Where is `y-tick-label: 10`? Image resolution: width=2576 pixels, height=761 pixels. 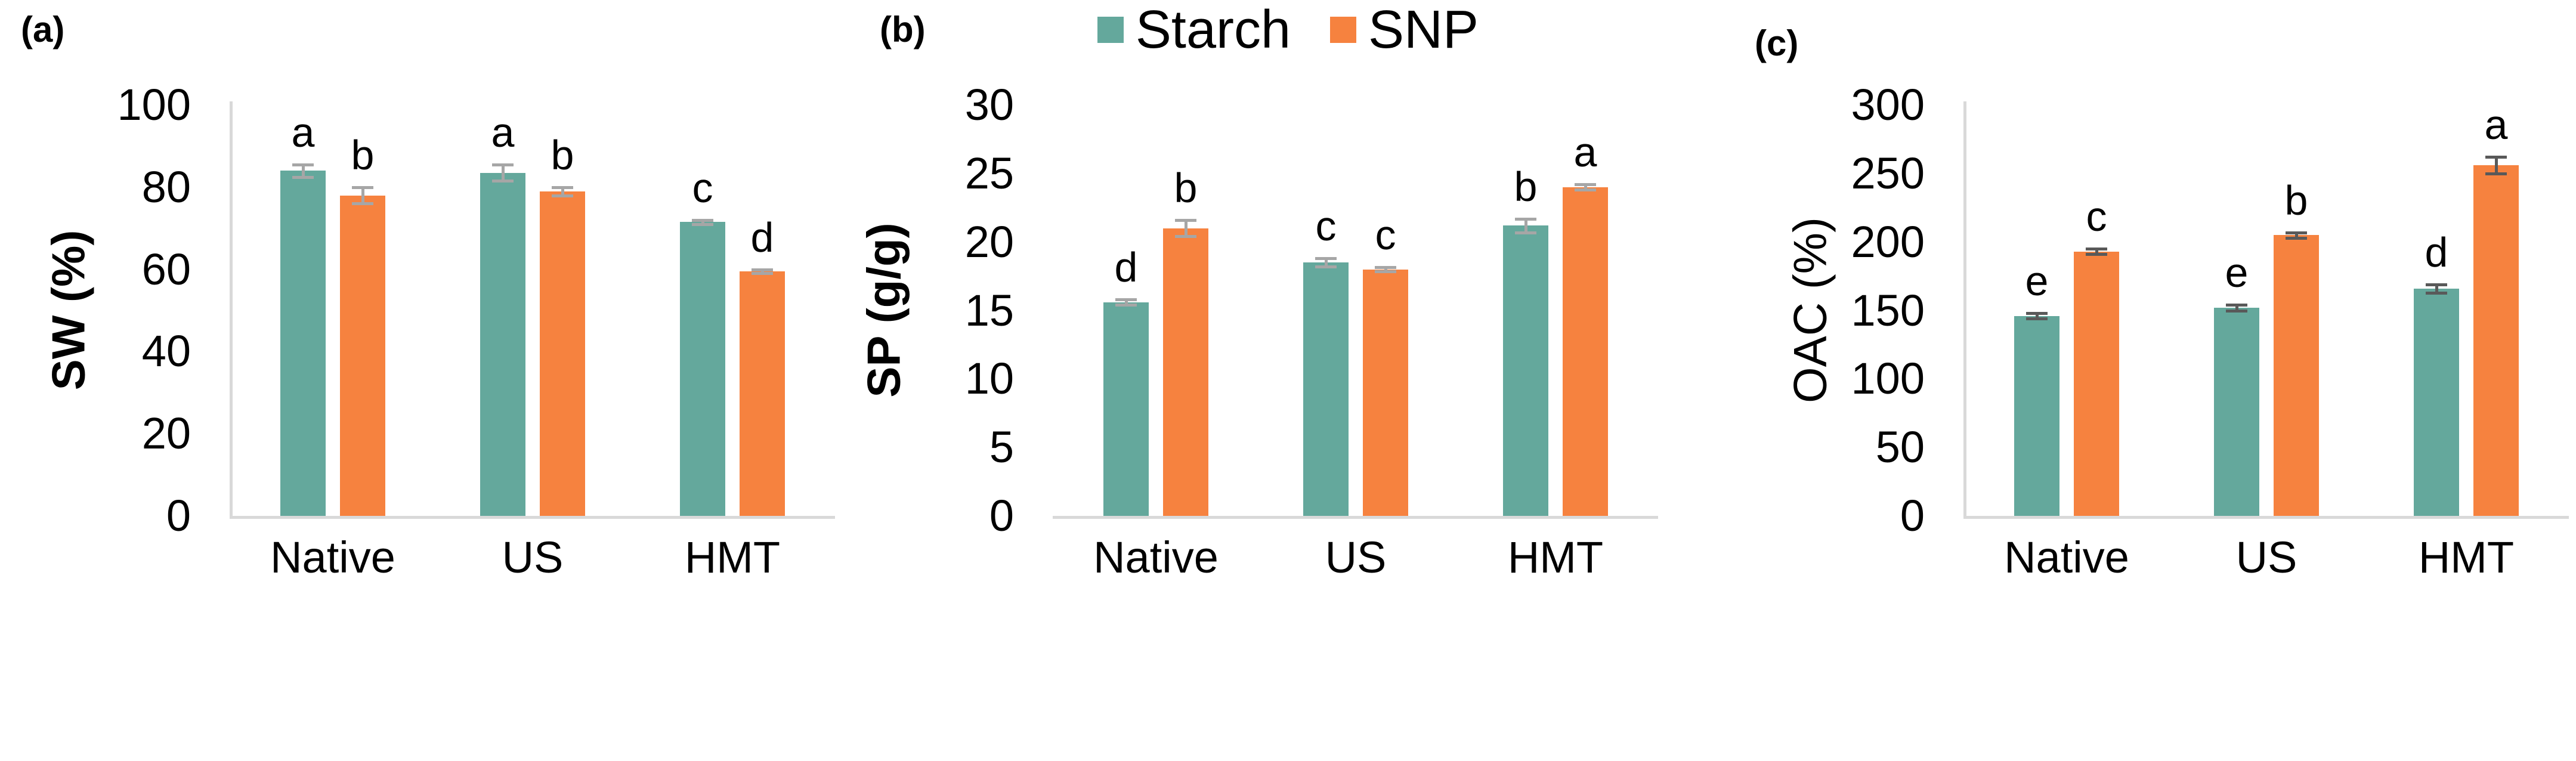
y-tick-label: 10 is located at coordinates (989, 378).